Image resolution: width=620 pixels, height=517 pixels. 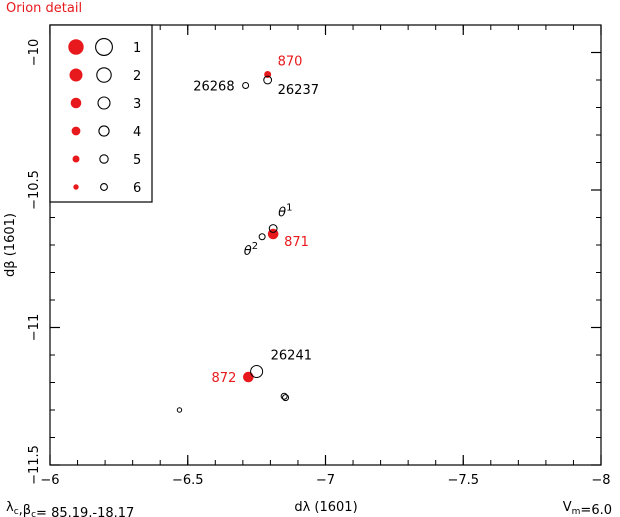 What do you see at coordinates (70, 508) in the screenshot?
I see `footer-coordinates: λc,βc= 85.19,-18.17` at bounding box center [70, 508].